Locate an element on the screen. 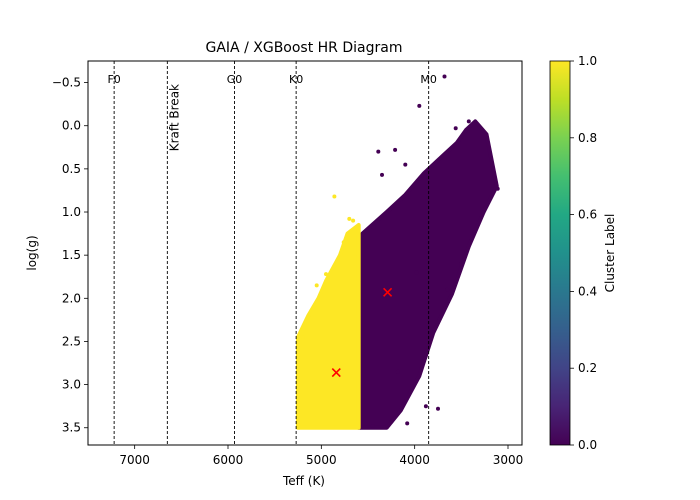 Image resolution: width=700 pixels, height=500 pixels. colorbar-tick-label: 0.6 is located at coordinates (587, 215).